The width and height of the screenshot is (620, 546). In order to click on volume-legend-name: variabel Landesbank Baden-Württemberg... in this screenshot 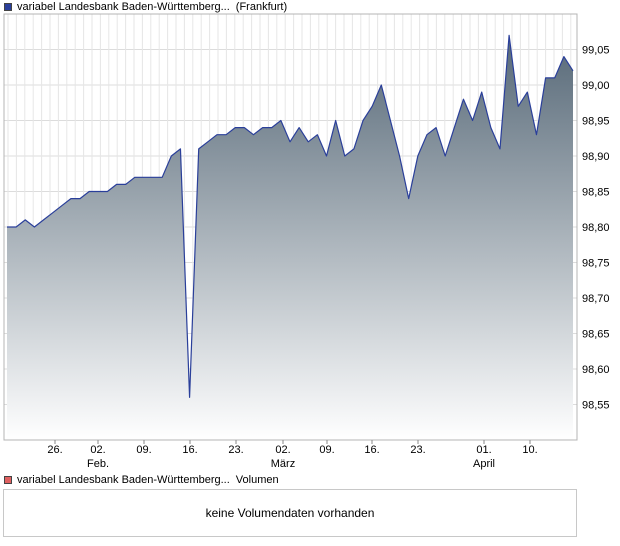, I will do `click(123, 480)`.